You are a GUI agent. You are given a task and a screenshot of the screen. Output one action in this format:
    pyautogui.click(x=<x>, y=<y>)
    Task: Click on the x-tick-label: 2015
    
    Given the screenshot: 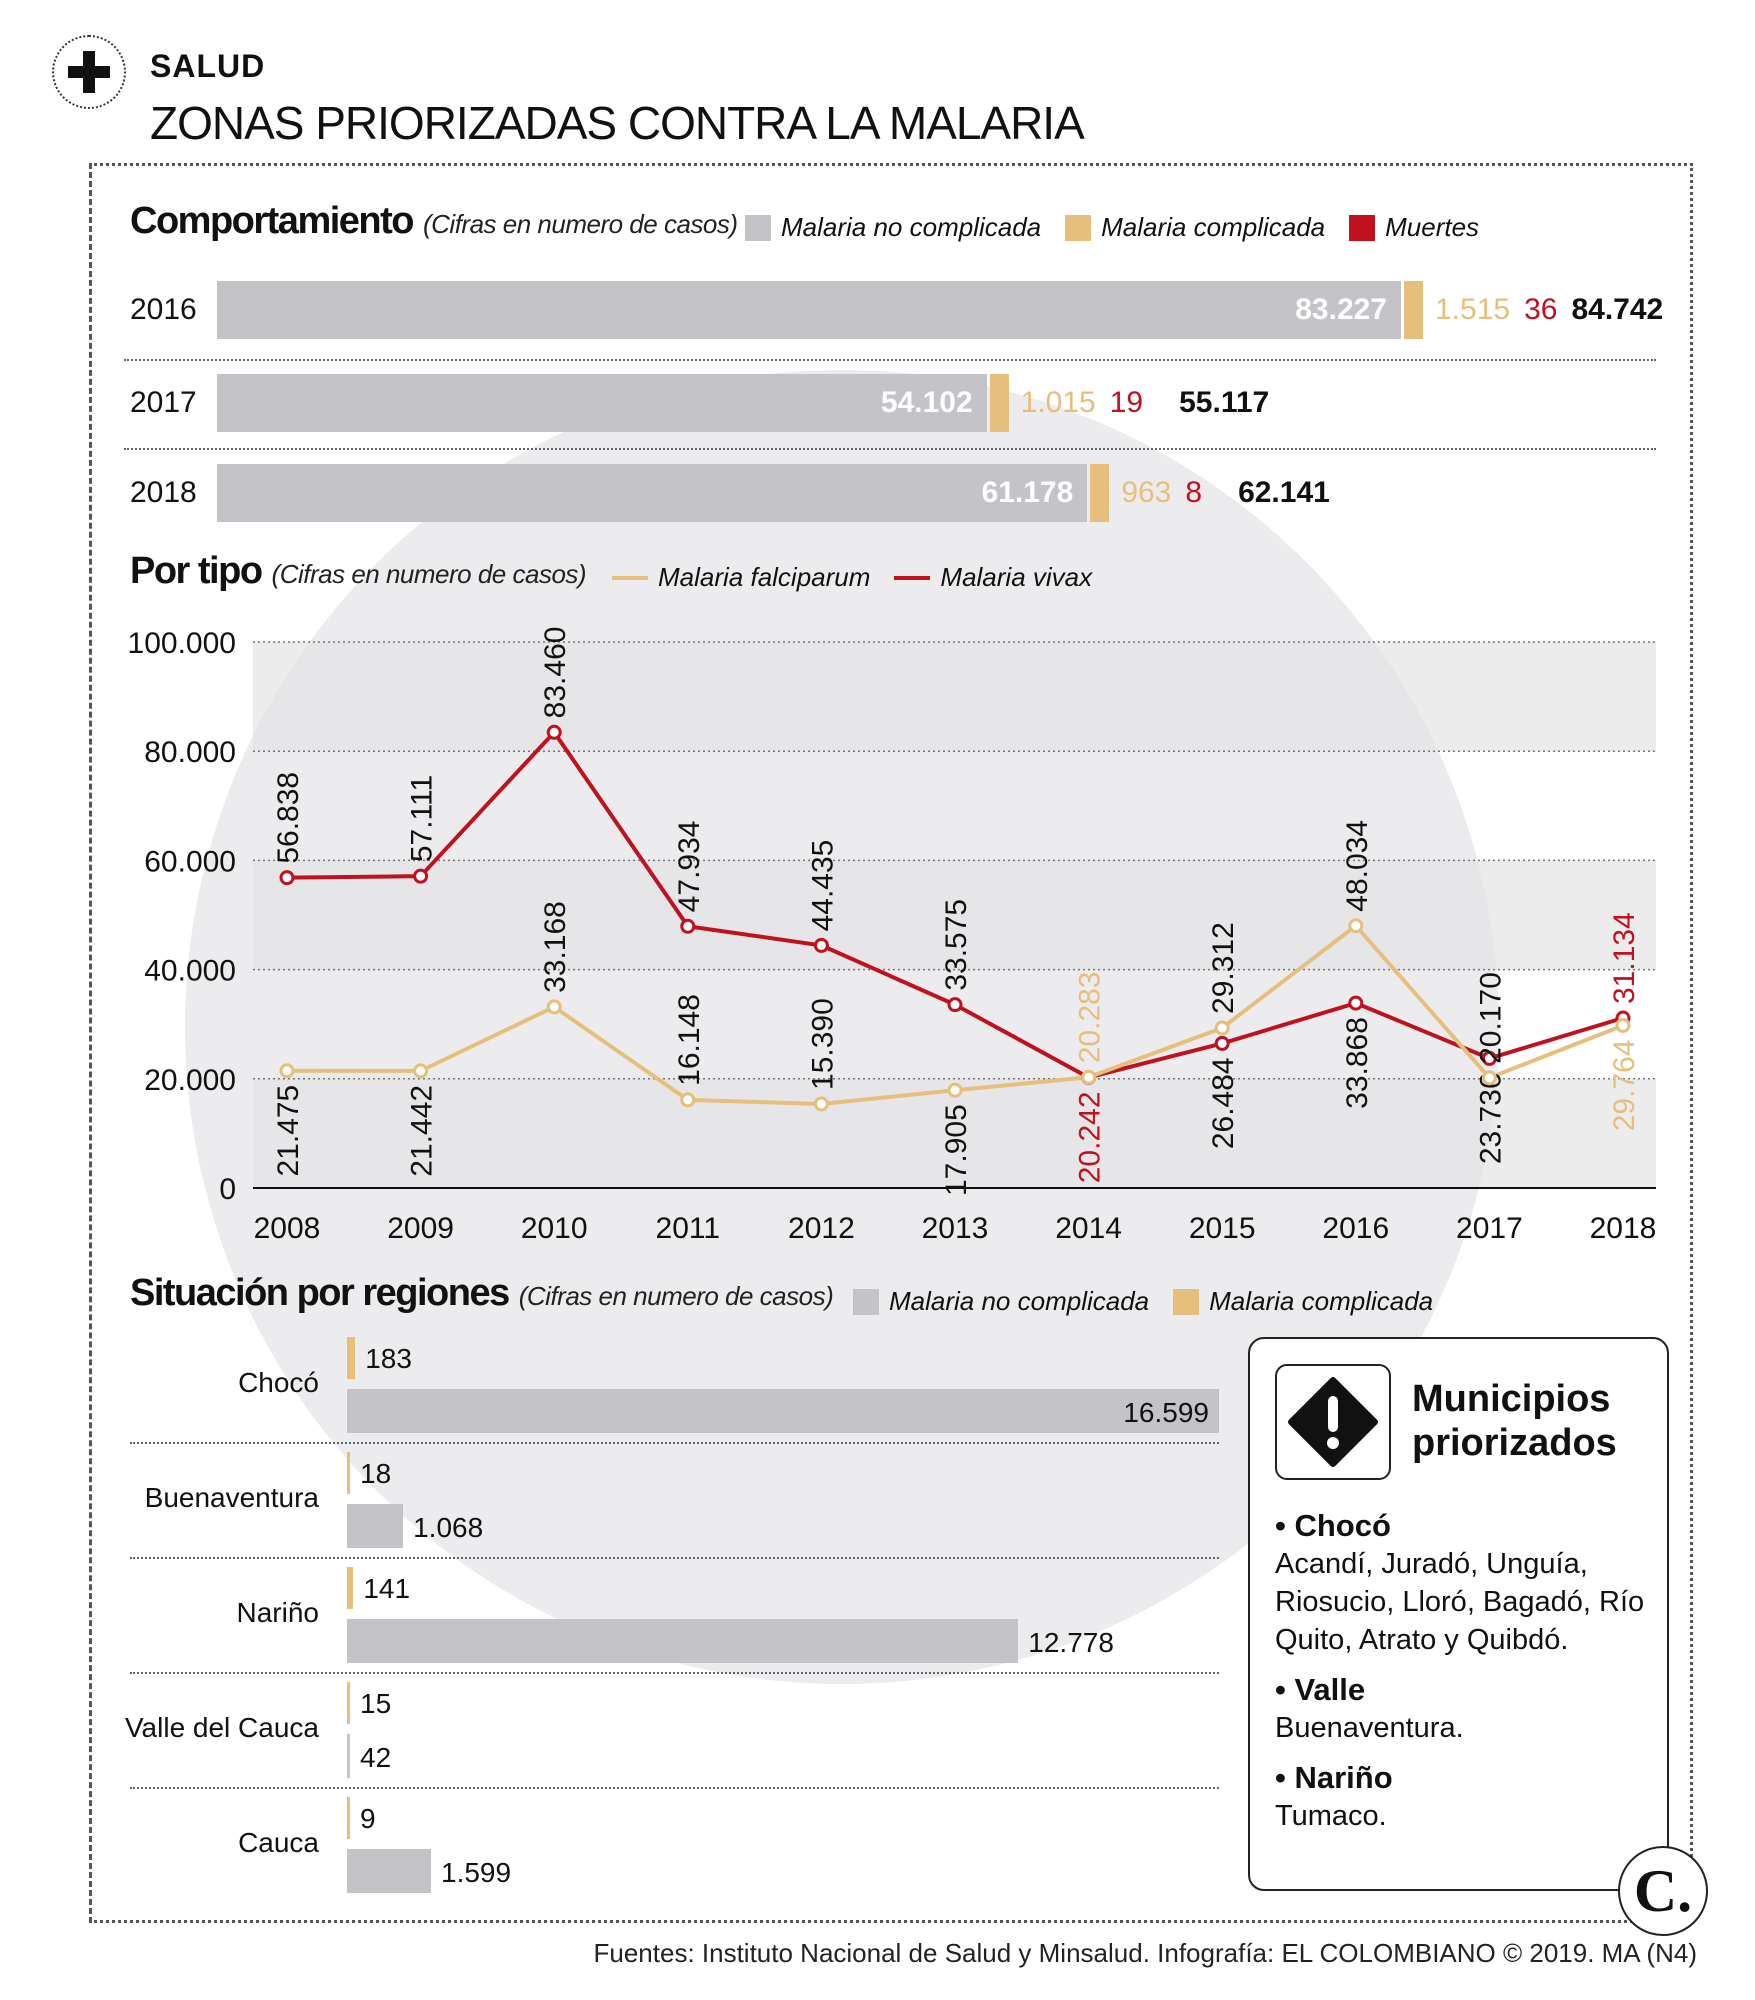 What is the action you would take?
    pyautogui.click(x=1222, y=1228)
    